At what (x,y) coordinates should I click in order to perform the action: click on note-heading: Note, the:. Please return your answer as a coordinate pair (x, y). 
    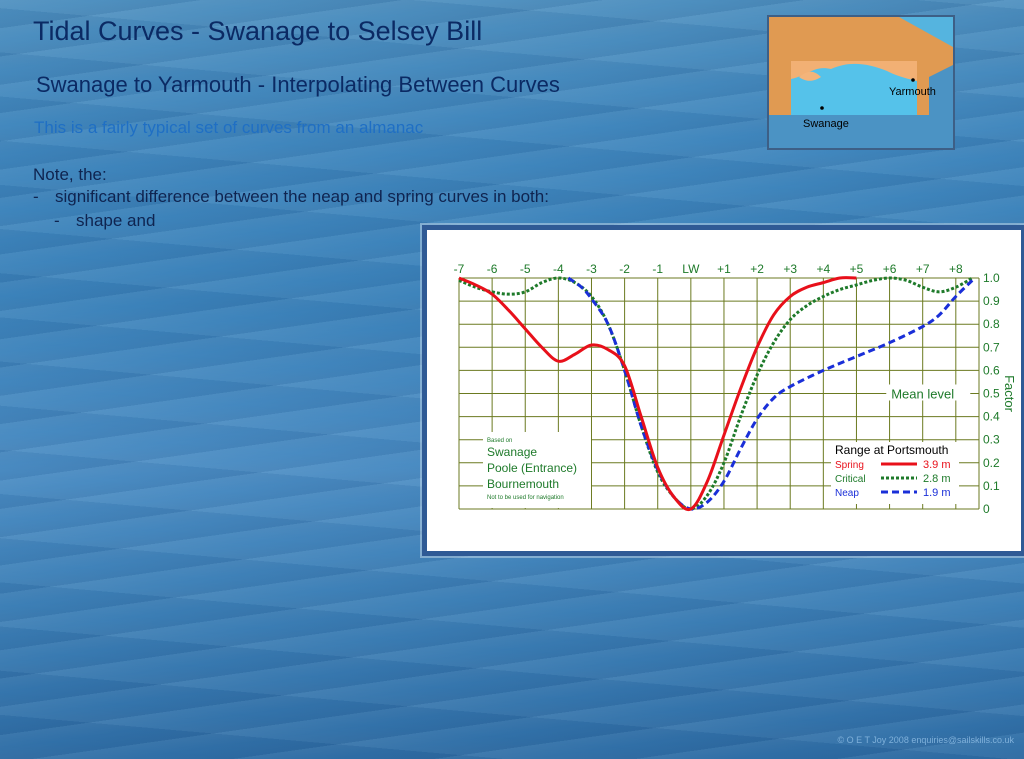
    Looking at the image, I should click on (70, 174).